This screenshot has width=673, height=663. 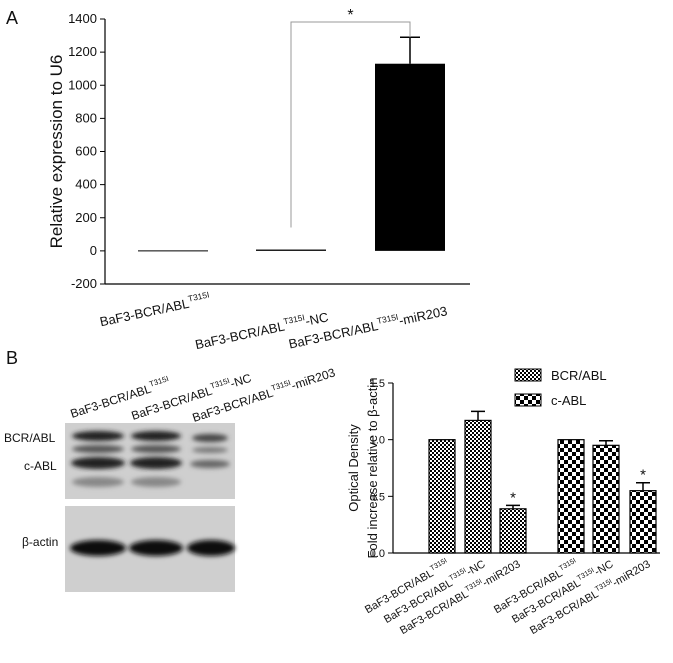 What do you see at coordinates (568, 400) in the screenshot?
I see `legend-label: c-ABL` at bounding box center [568, 400].